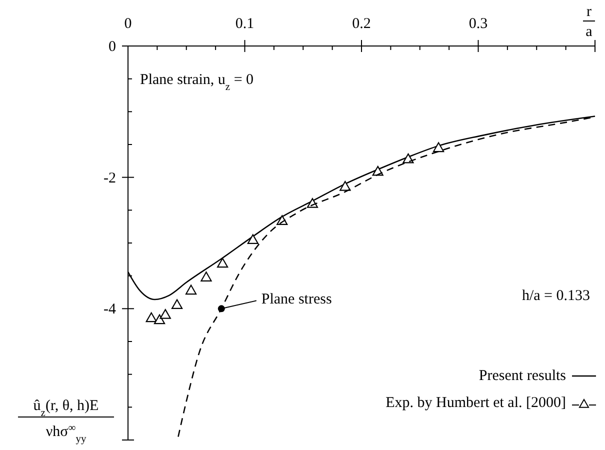 This screenshot has height=450, width=605. What do you see at coordinates (361, 24) in the screenshot?
I see `x-tick-label: 0.2` at bounding box center [361, 24].